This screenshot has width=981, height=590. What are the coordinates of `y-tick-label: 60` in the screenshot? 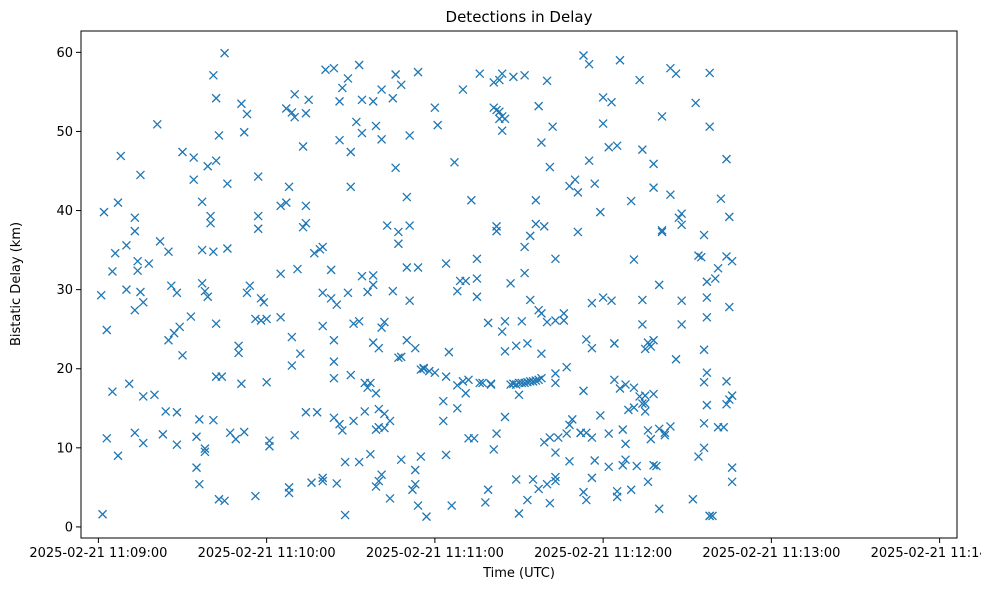 It's located at (64, 53).